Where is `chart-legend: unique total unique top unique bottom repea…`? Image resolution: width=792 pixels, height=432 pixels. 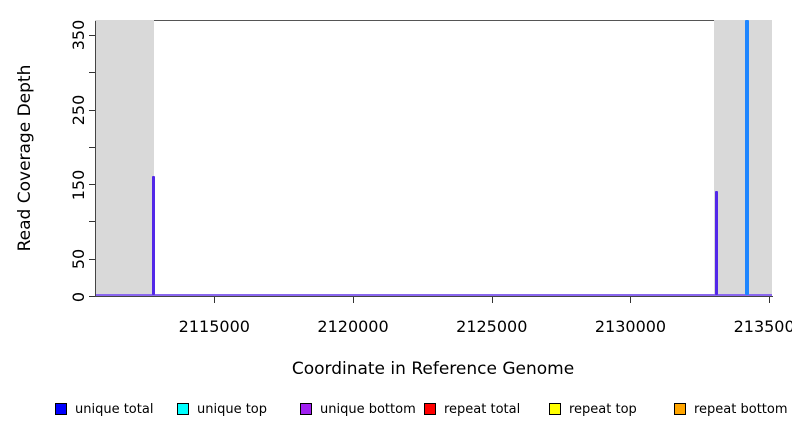 chart-legend: unique total unique top unique bottom repea… is located at coordinates (396, 409).